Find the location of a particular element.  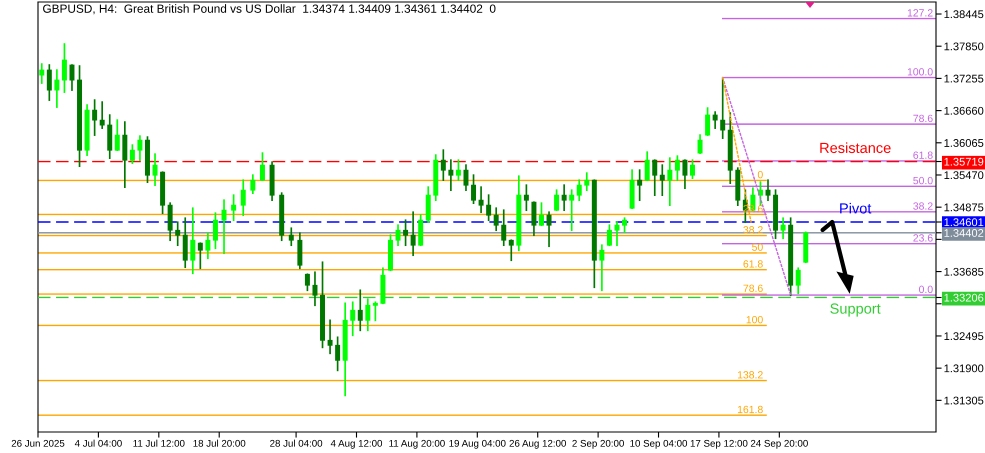

y-tick-label: 1.37850 is located at coordinates (964, 46).